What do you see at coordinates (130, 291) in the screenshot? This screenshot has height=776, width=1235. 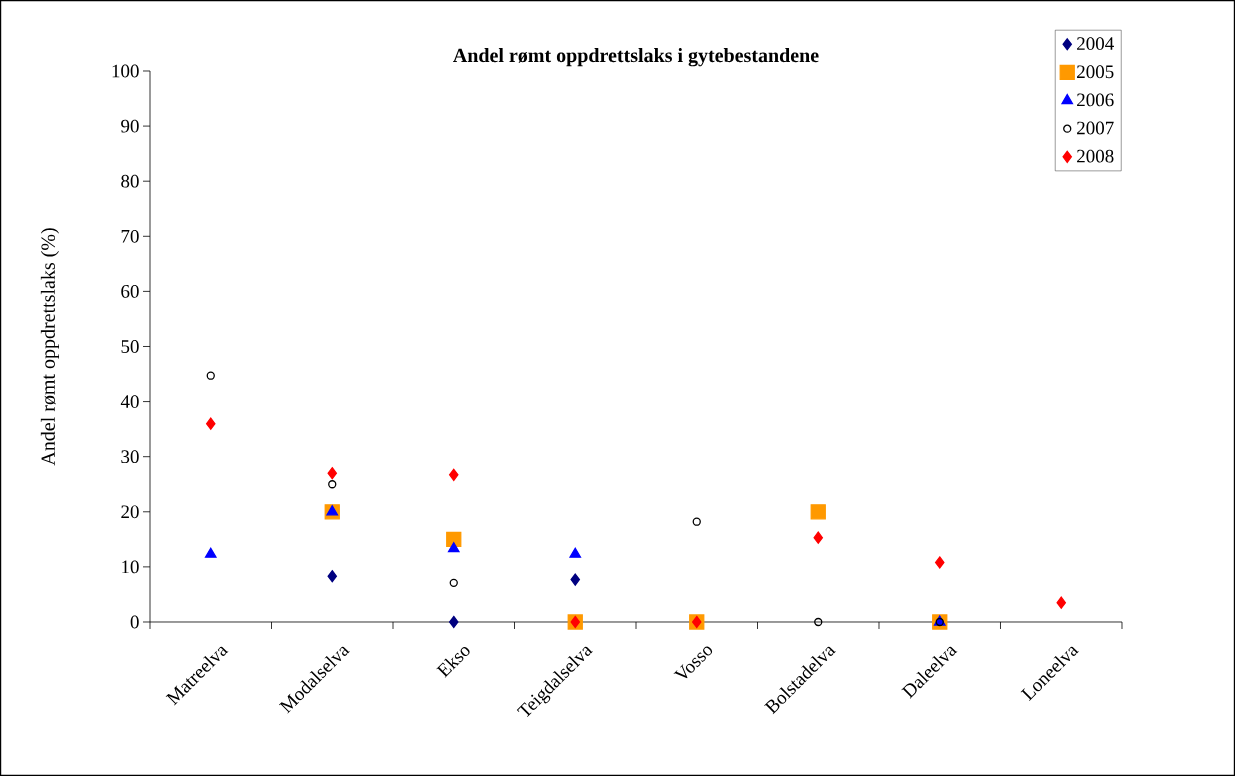 I see `y-tick-label: 60` at bounding box center [130, 291].